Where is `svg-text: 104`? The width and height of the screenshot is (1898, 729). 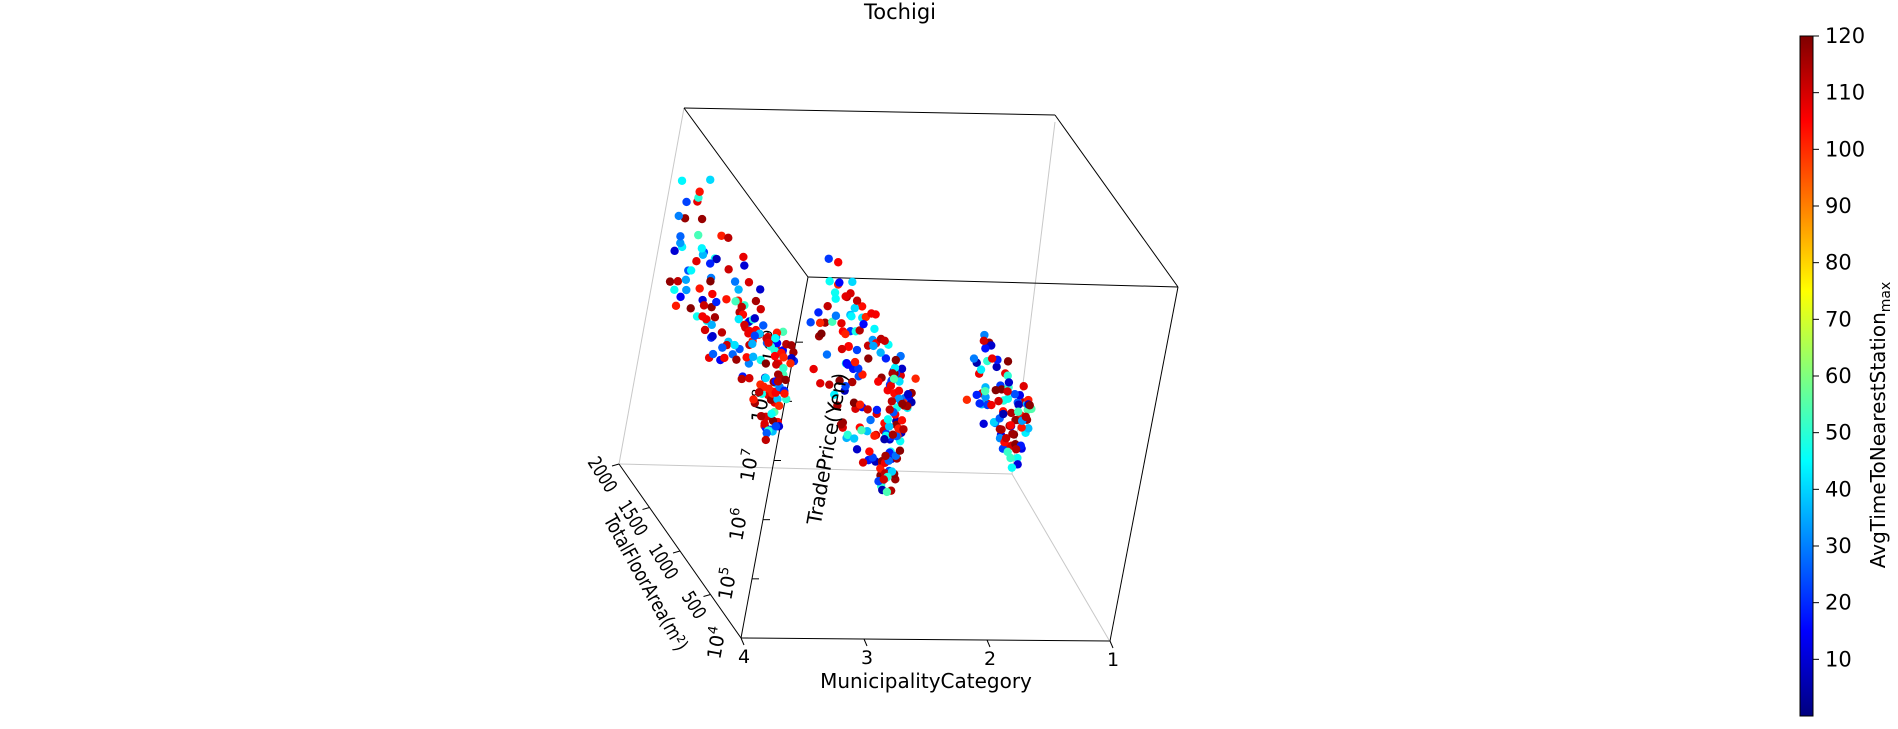
svg-text: 104 is located at coordinates (715, 643).